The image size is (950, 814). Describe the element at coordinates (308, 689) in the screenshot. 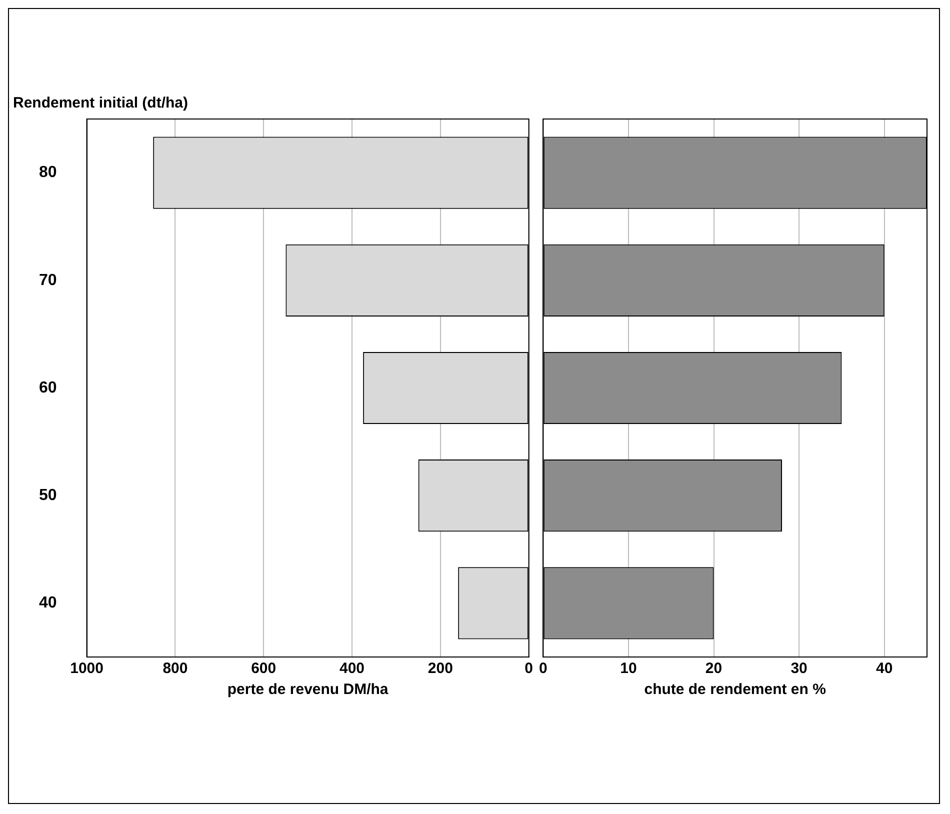

I see `x-axis-title: perte de revenu DM/ha` at that location.